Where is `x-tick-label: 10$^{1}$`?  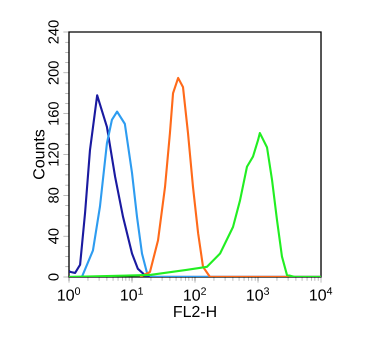
x-tick-label: 10$^{1}$ is located at coordinates (132, 294).